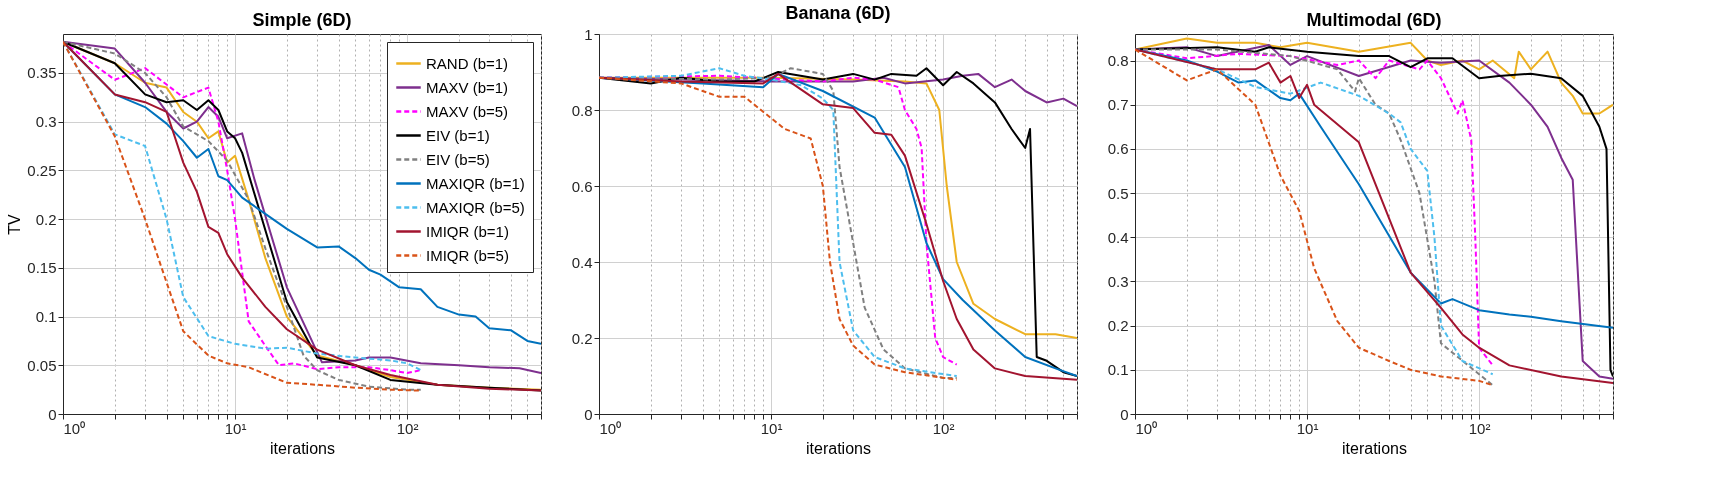 The width and height of the screenshot is (1716, 494). What do you see at coordinates (1374, 20) in the screenshot?
I see `chart-title: Multimodal (6D)` at bounding box center [1374, 20].